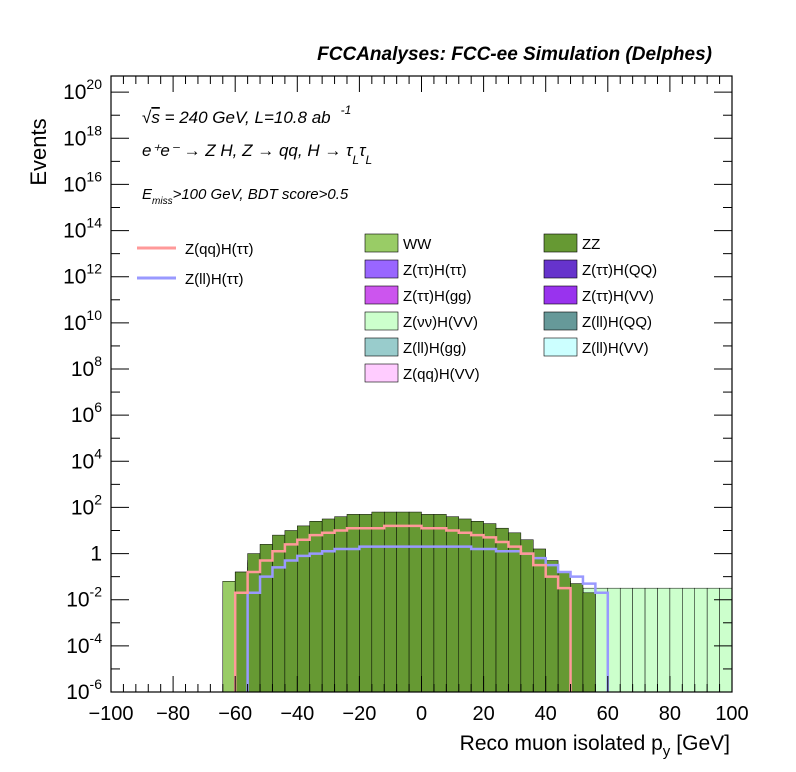  Describe the element at coordinates (667, 751) in the screenshot. I see `x-axis-label-sub: y` at that location.